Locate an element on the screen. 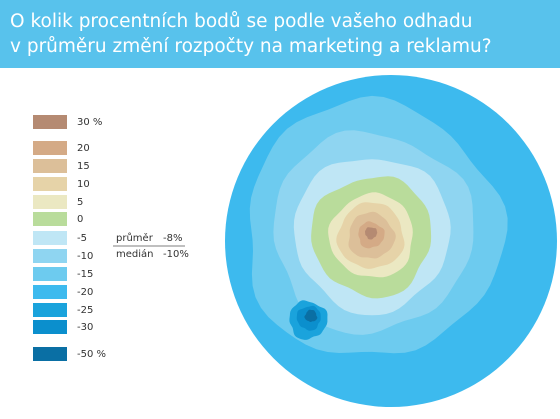 The image size is (560, 419). legend-label: -20 is located at coordinates (85, 292).